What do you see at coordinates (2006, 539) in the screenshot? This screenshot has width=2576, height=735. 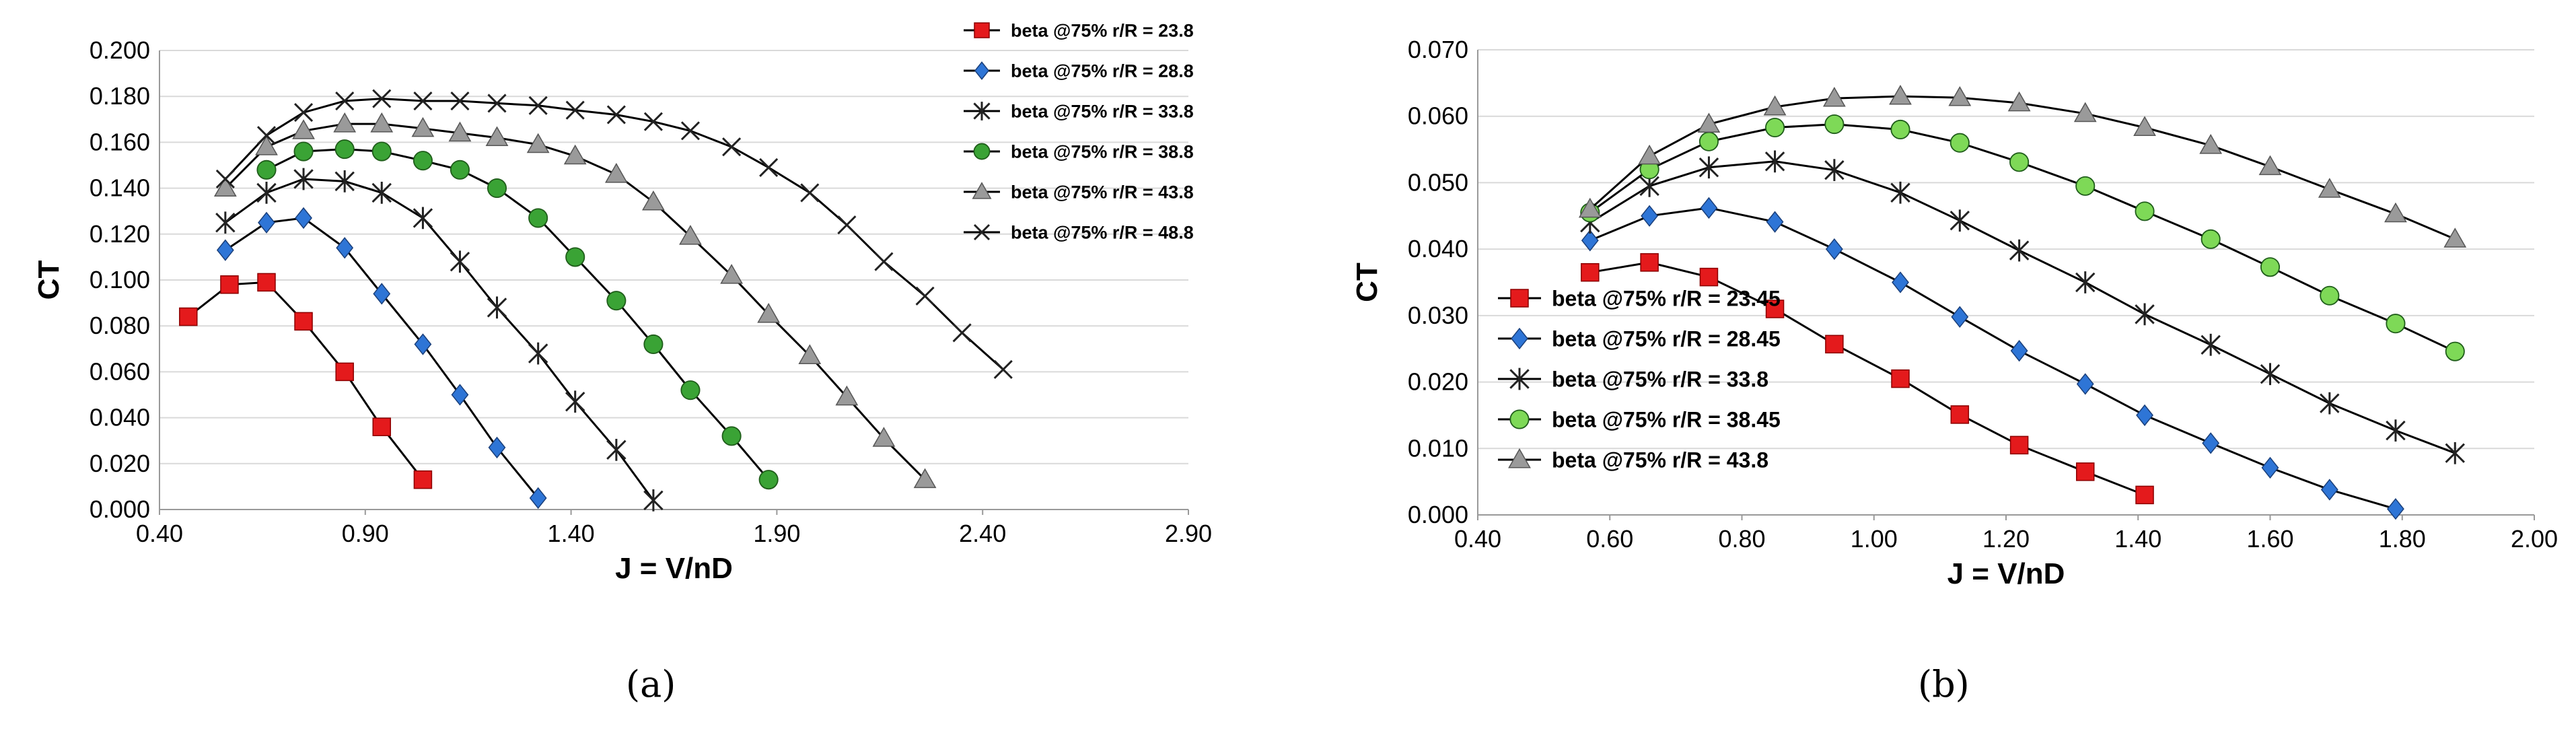 I see `x-tick-label: 1.20` at bounding box center [2006, 539].